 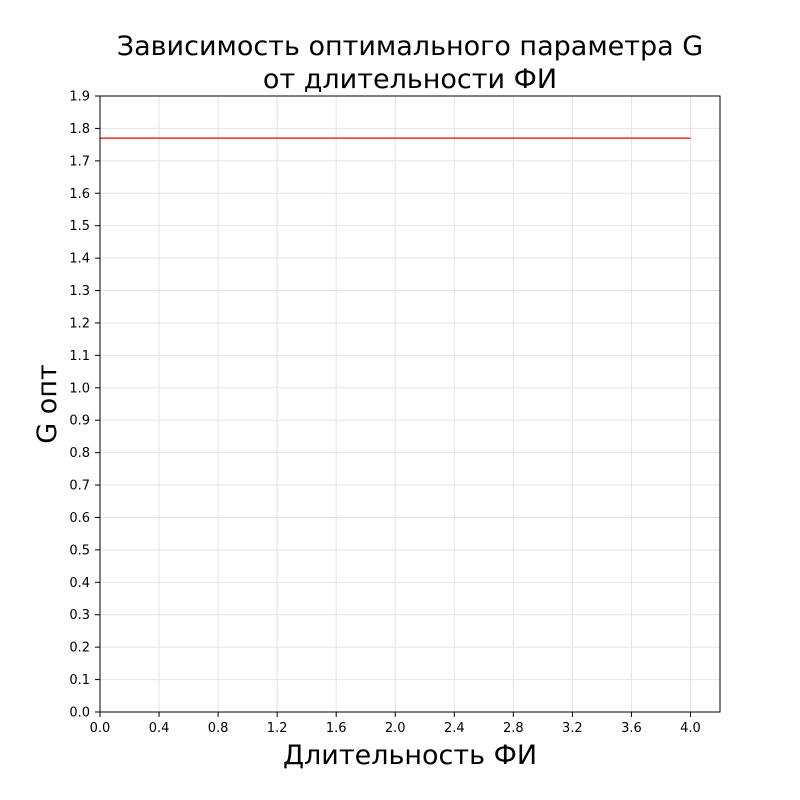 I want to click on y-tick-label-14: 1.4, so click(x=79, y=259).